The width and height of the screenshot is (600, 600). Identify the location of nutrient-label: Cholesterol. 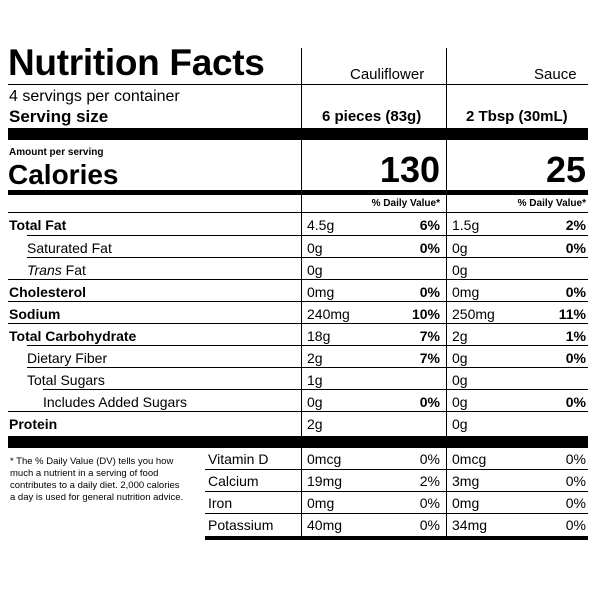
(48, 292).